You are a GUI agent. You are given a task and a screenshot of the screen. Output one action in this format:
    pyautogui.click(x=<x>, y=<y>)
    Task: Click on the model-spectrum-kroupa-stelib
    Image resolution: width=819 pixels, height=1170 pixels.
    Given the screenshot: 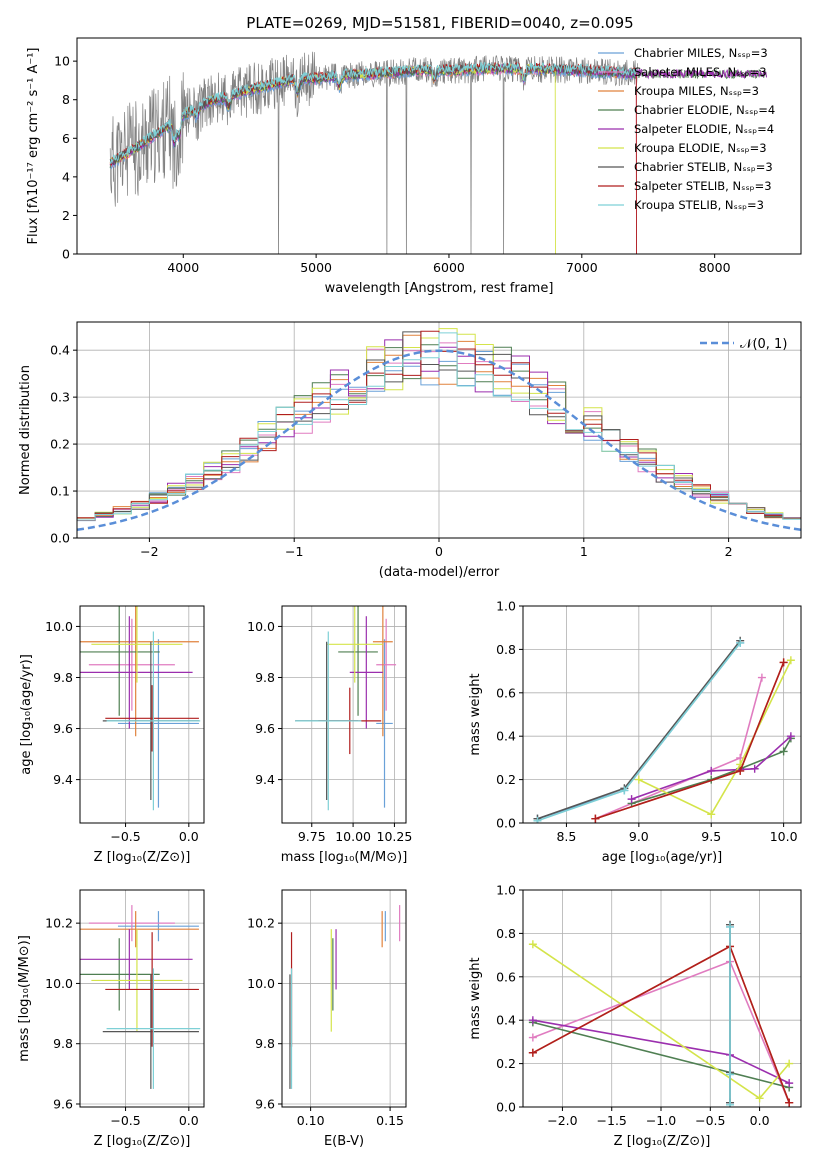 What is the action you would take?
    pyautogui.click(x=373, y=113)
    